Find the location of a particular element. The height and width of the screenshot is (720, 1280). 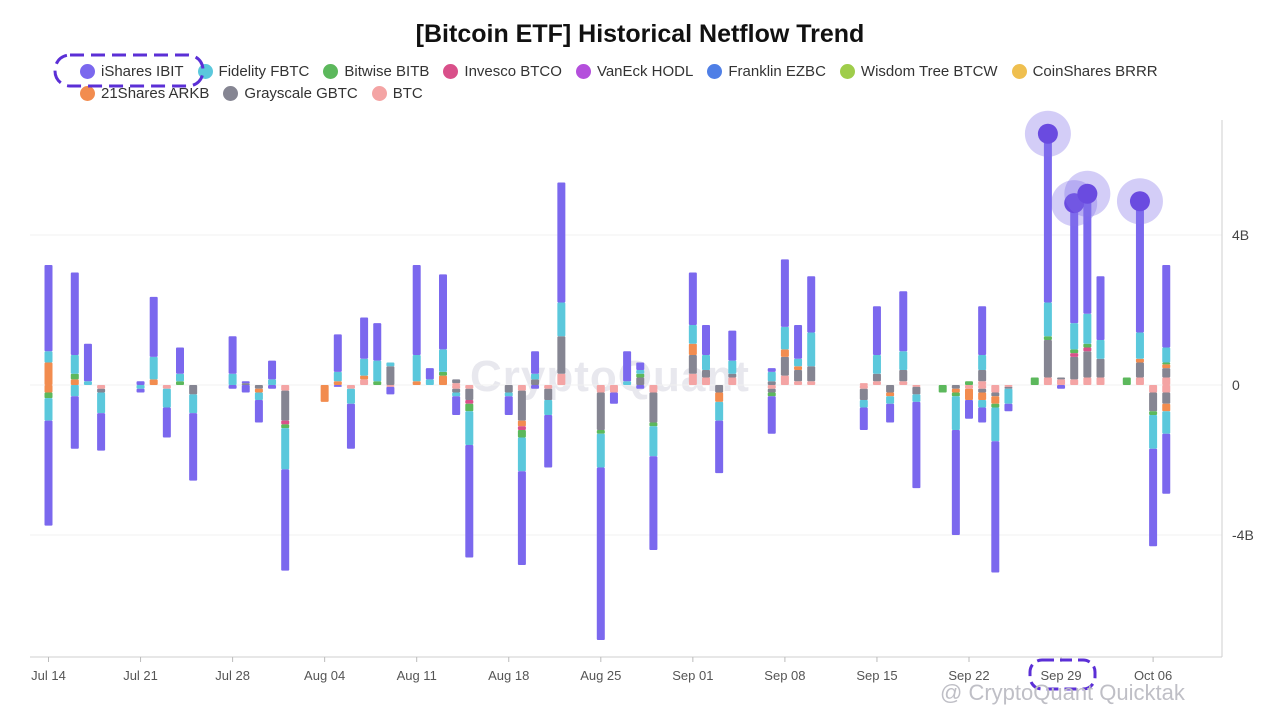

legend-item-invesco-btco: Invesco BTCO is located at coordinates (502, 71).